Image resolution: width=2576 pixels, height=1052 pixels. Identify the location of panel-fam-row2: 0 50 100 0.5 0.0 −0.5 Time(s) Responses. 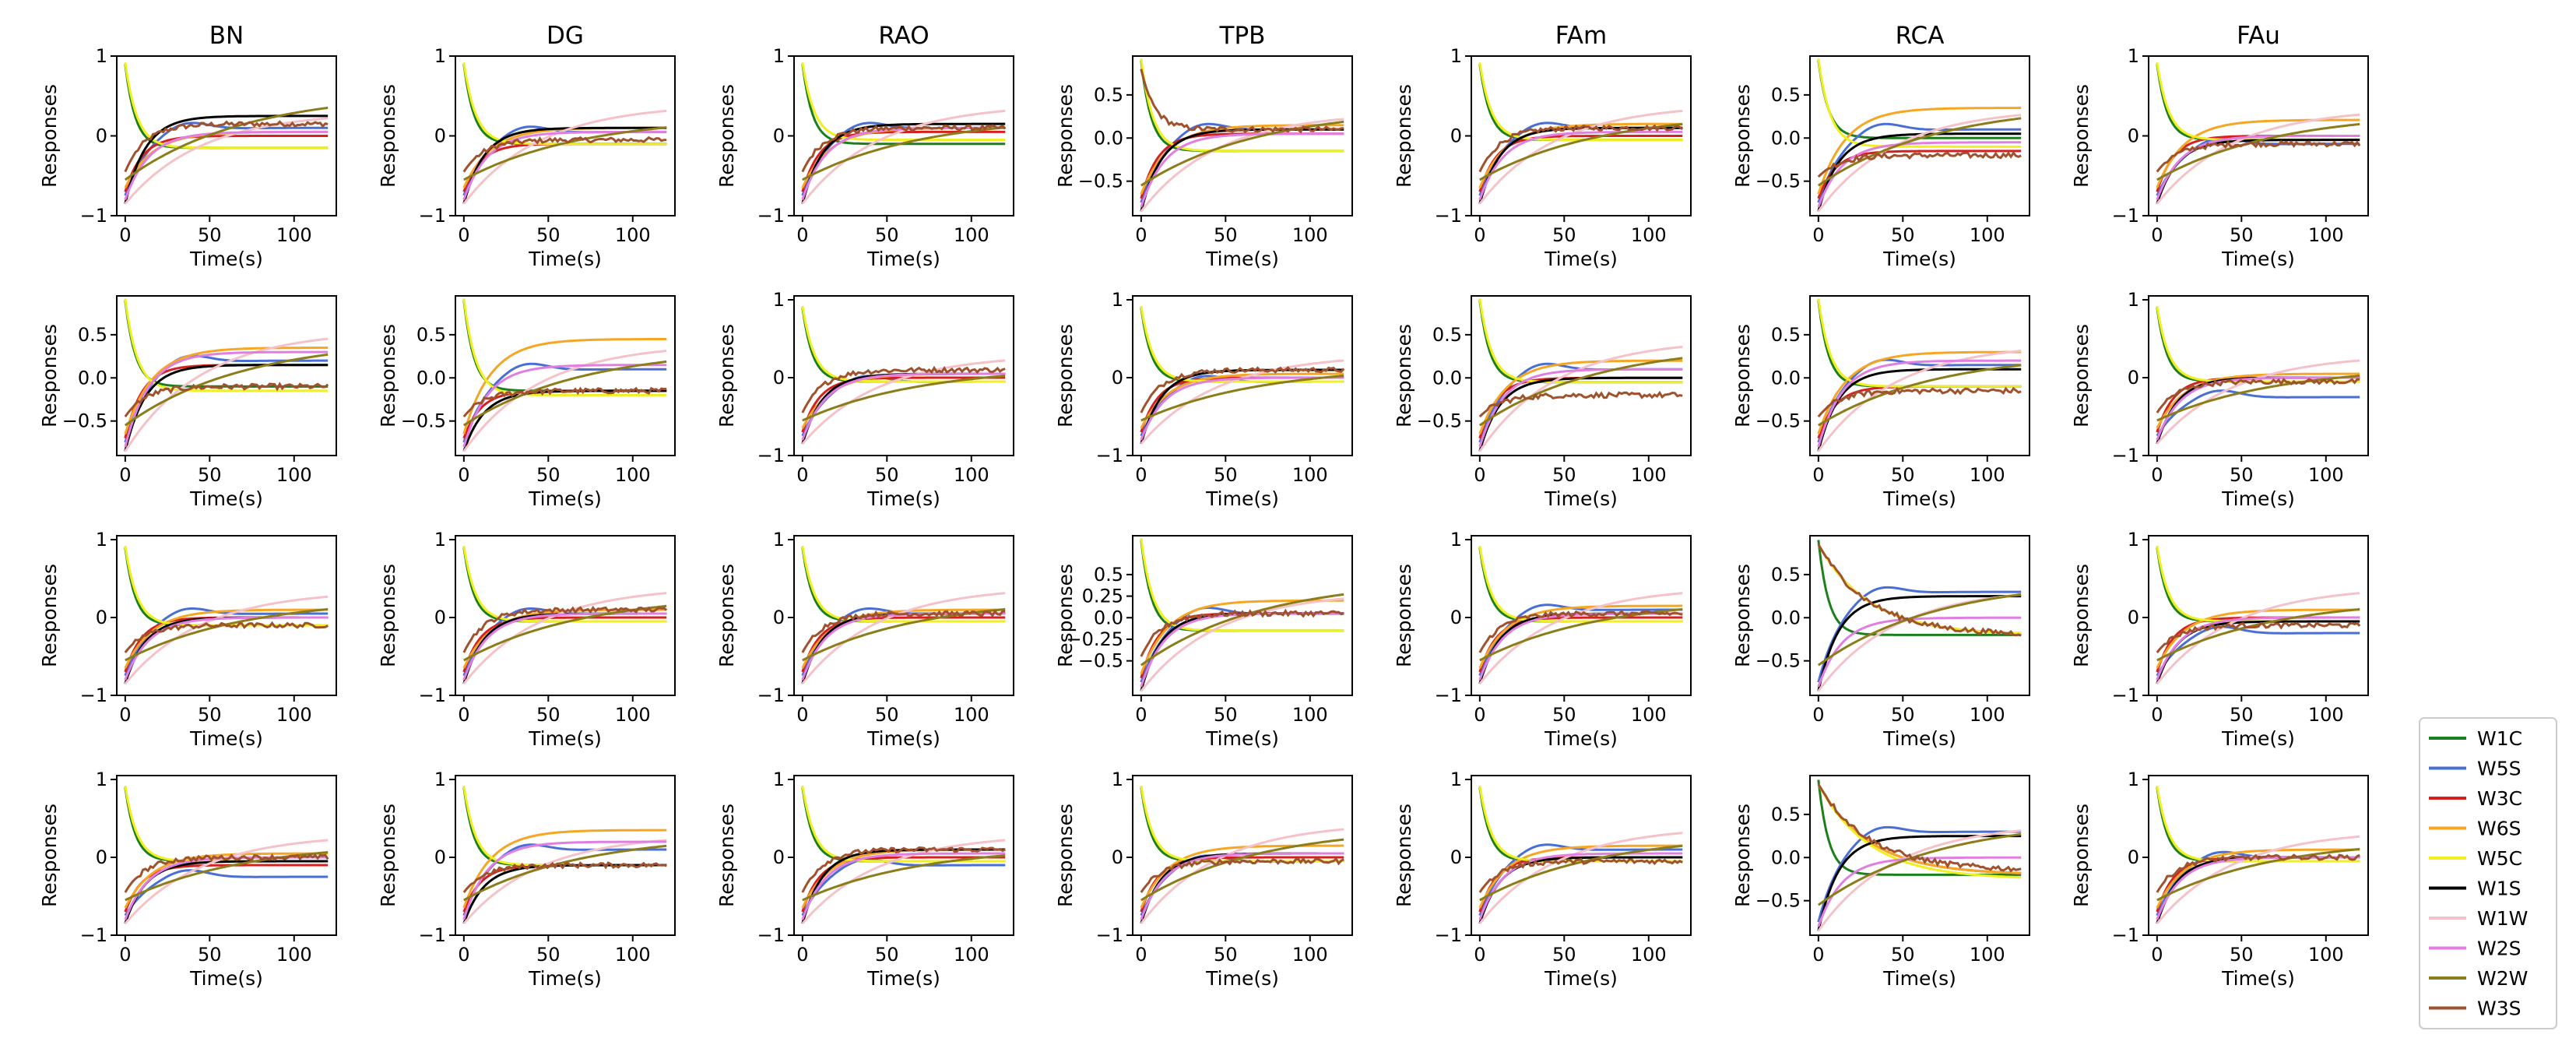
(1542, 403).